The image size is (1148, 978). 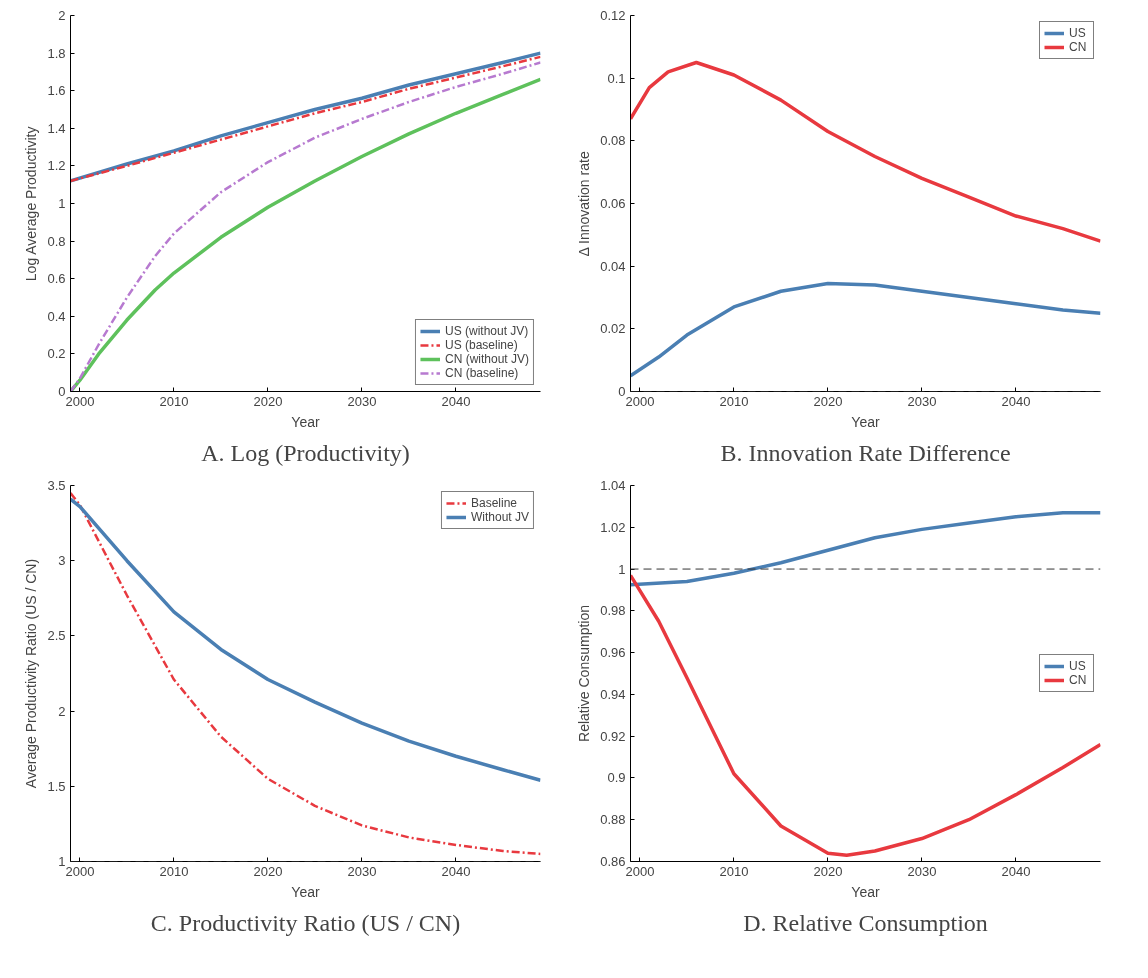 What do you see at coordinates (613, 653) in the screenshot?
I see `y-tick-label: 0.96` at bounding box center [613, 653].